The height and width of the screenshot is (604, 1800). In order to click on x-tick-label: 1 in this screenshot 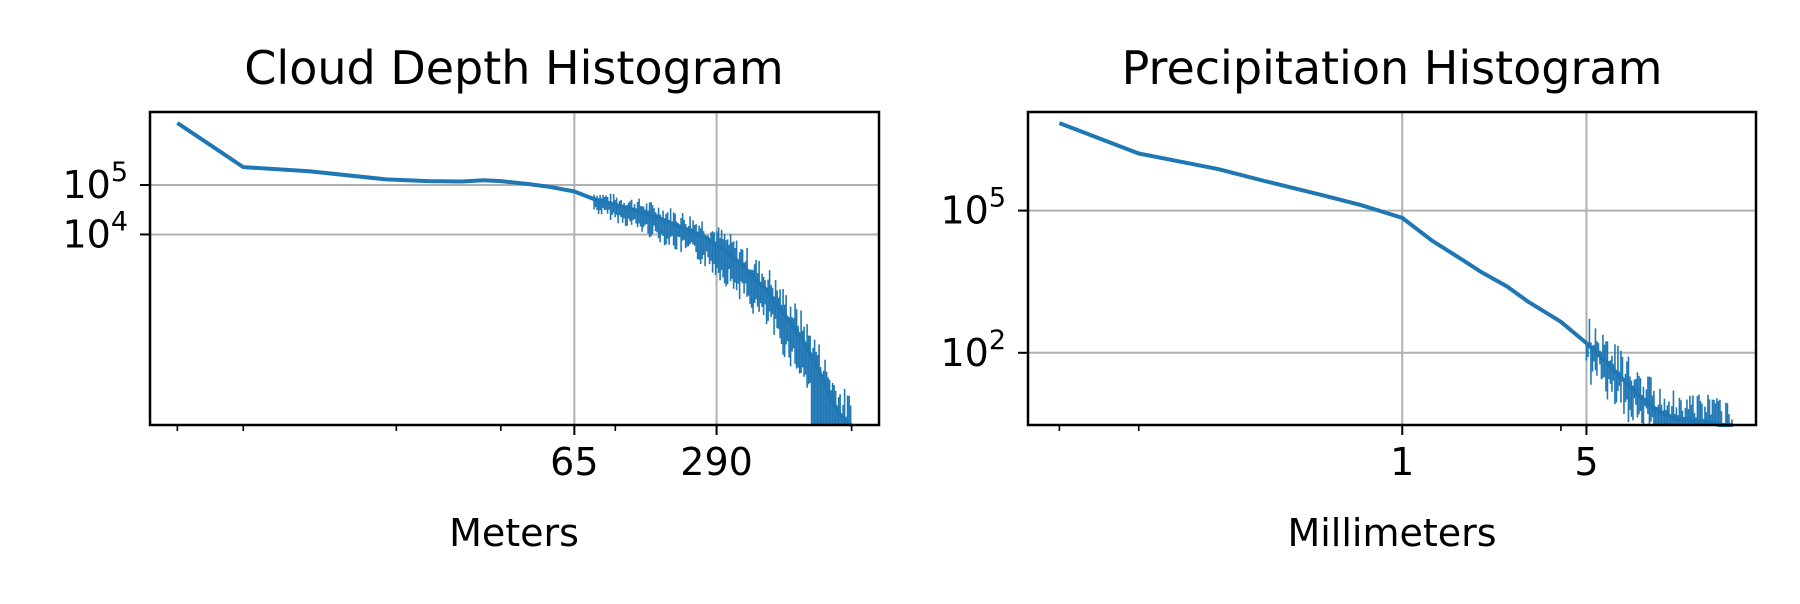, I will do `click(1402, 462)`.